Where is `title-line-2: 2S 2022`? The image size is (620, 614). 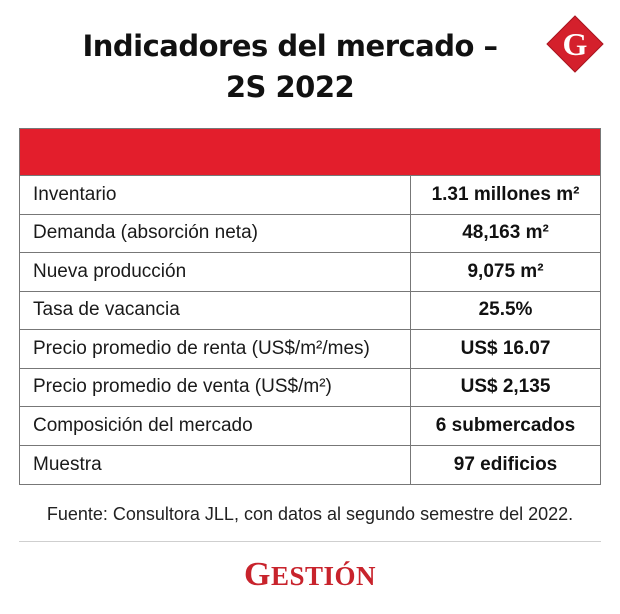
title-line-2: 2S 2022 is located at coordinates (290, 87).